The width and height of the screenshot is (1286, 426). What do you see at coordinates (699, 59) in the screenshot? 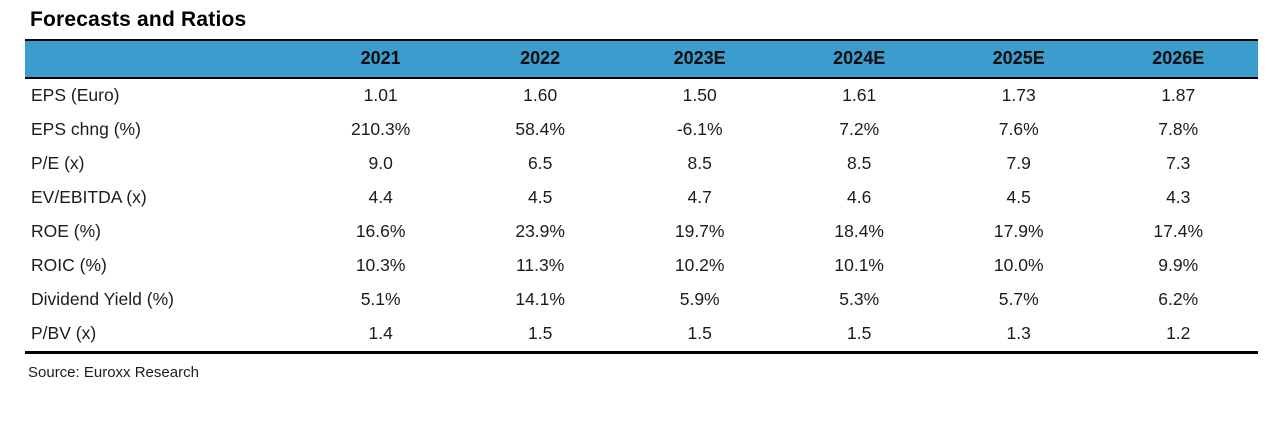
I see `table-header-year-cell: 2023E` at bounding box center [699, 59].